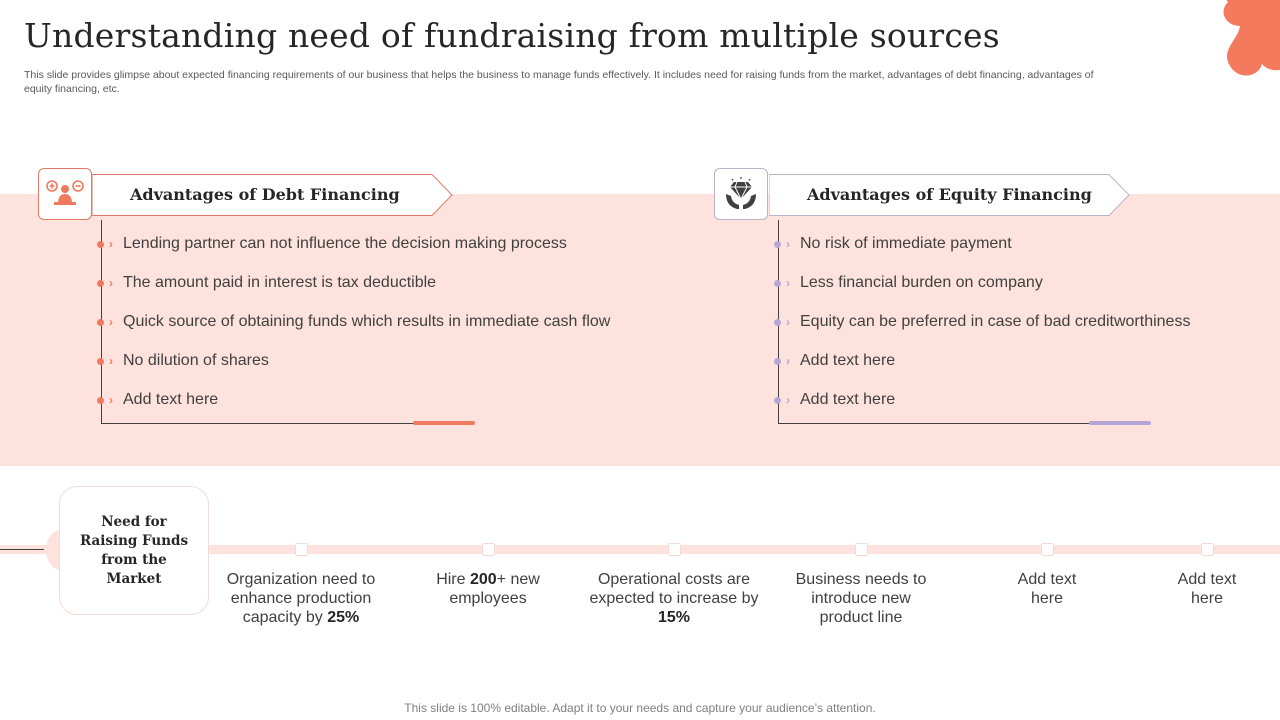  I want to click on decorative-splash-icon, so click(1251, 38).